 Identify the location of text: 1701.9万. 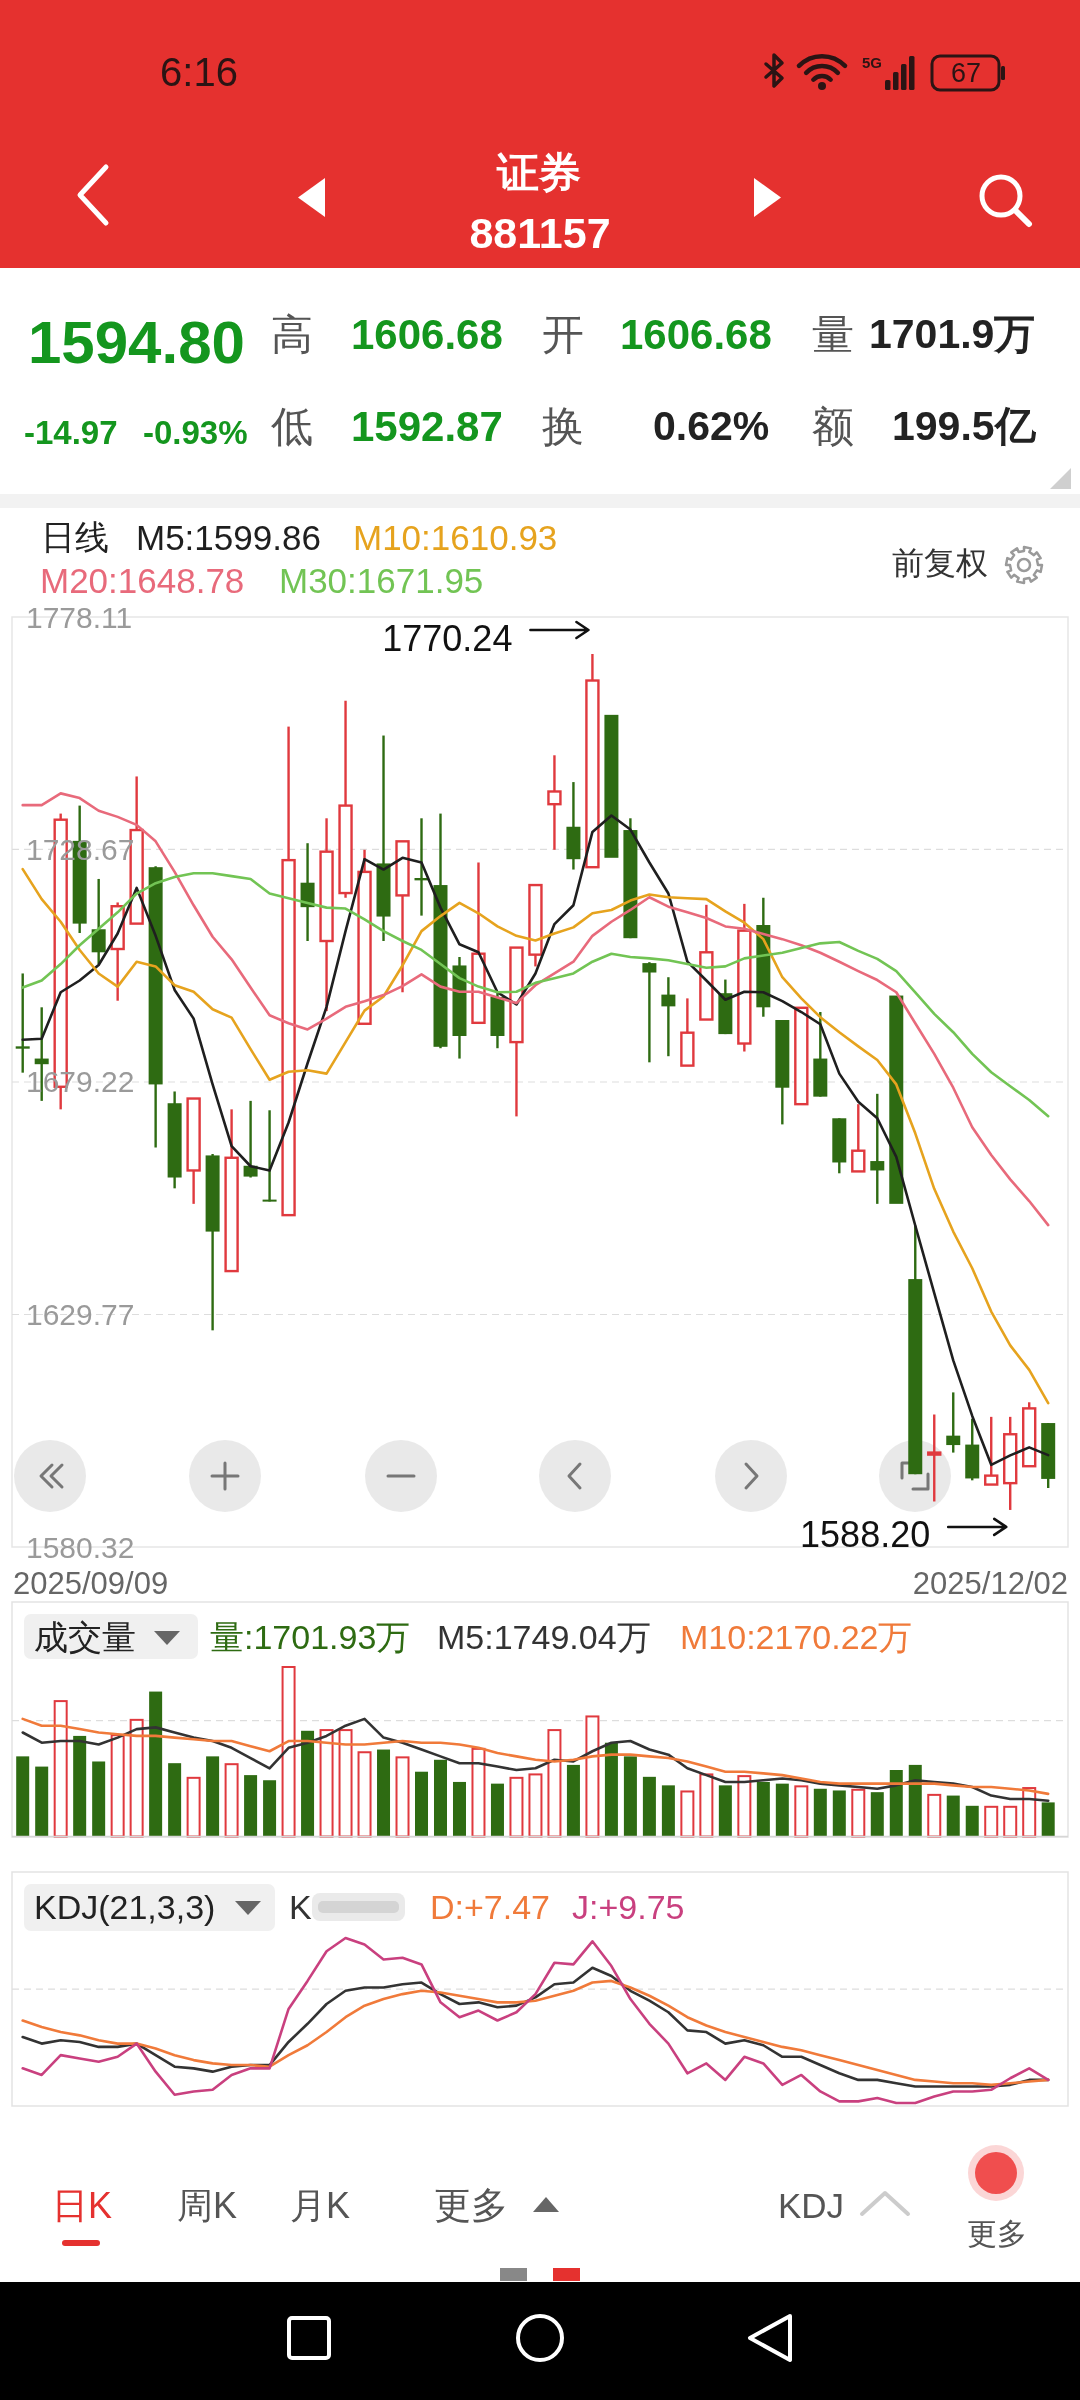
(952, 334).